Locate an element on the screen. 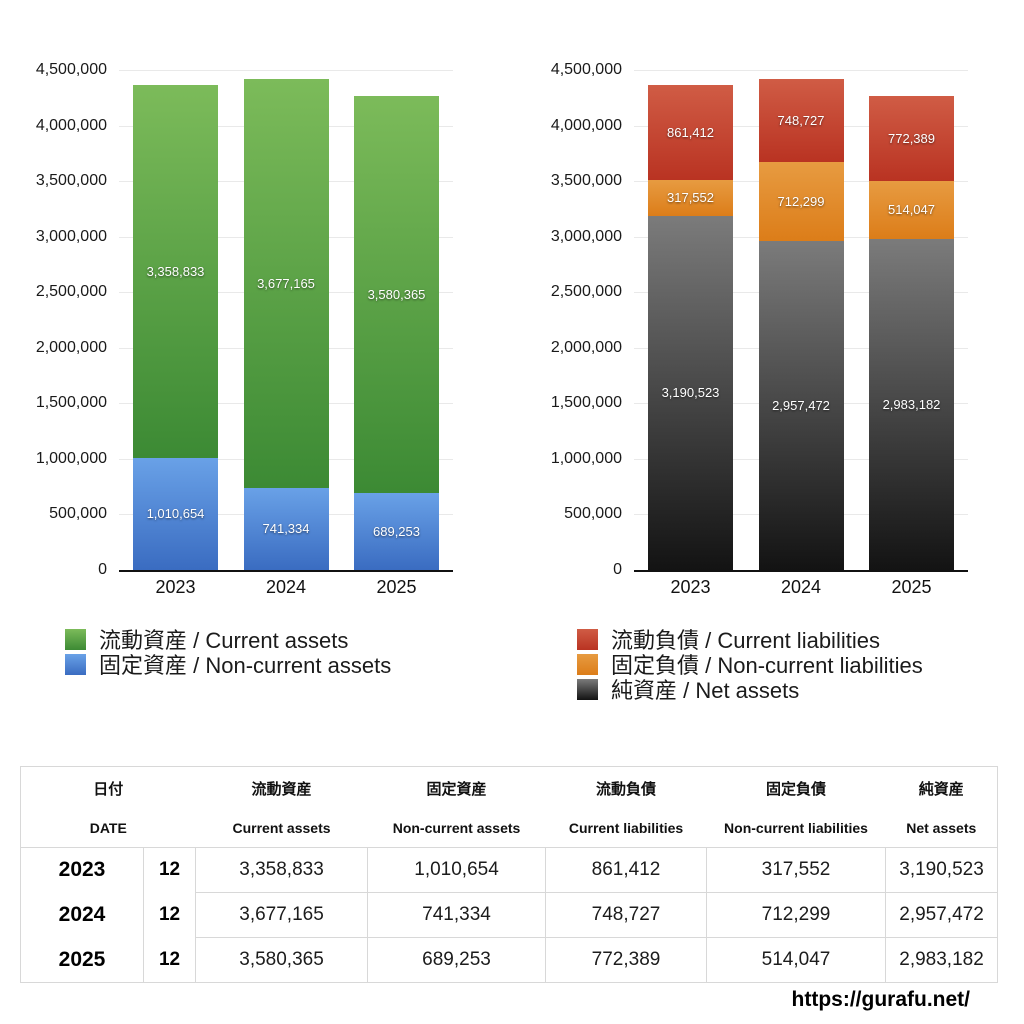 This screenshot has width=1024, height=1024. y-tick-label: 2,000,000 is located at coordinates (586, 347).